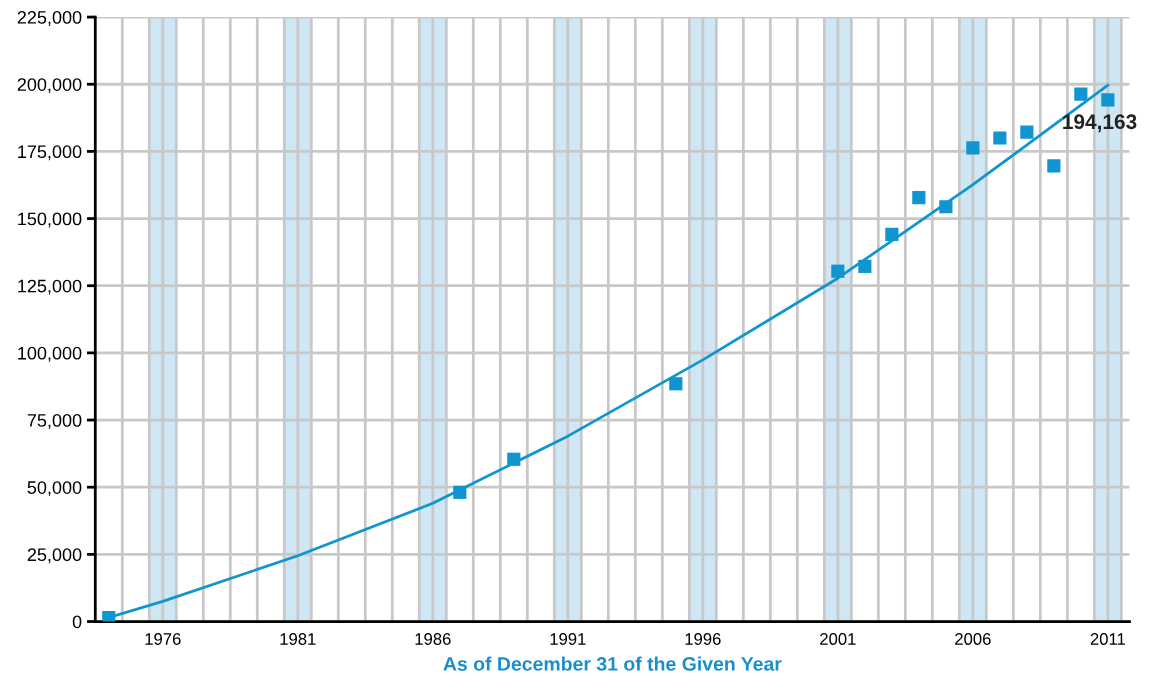 The height and width of the screenshot is (683, 1162). I want to click on y-tick-label: 150,000, so click(50, 220).